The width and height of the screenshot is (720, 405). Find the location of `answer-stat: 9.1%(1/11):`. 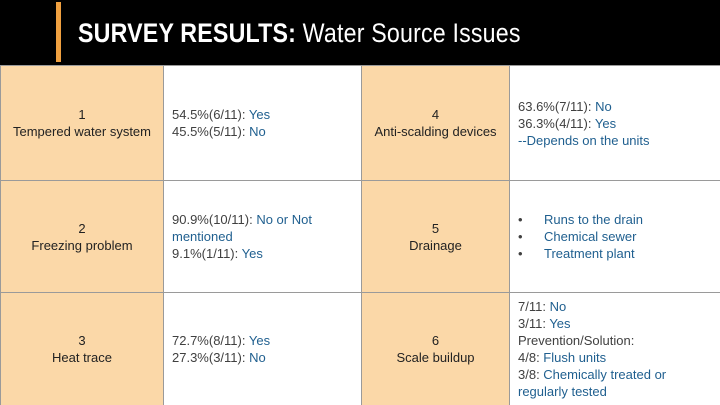

answer-stat: 9.1%(1/11): is located at coordinates (207, 253).